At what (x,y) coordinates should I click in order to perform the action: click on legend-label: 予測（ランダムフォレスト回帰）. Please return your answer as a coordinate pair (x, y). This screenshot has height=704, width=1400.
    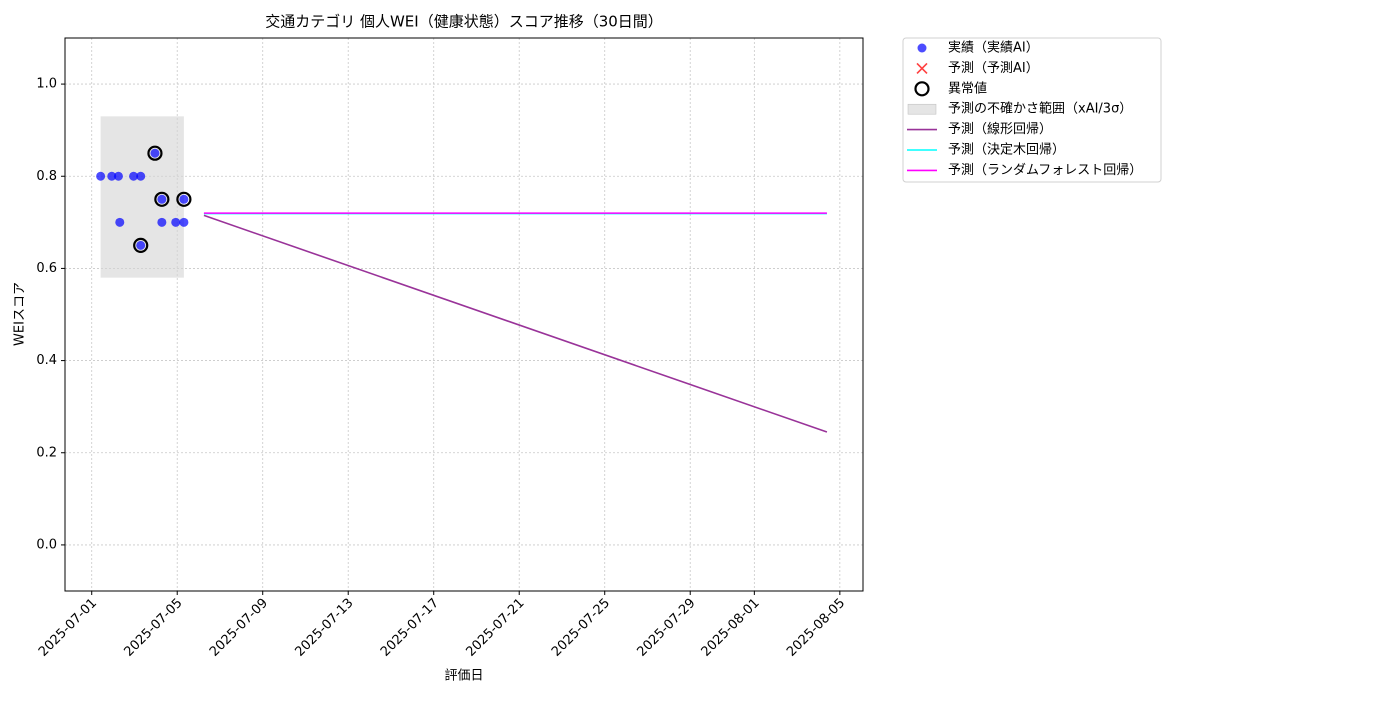
    Looking at the image, I should click on (1045, 170).